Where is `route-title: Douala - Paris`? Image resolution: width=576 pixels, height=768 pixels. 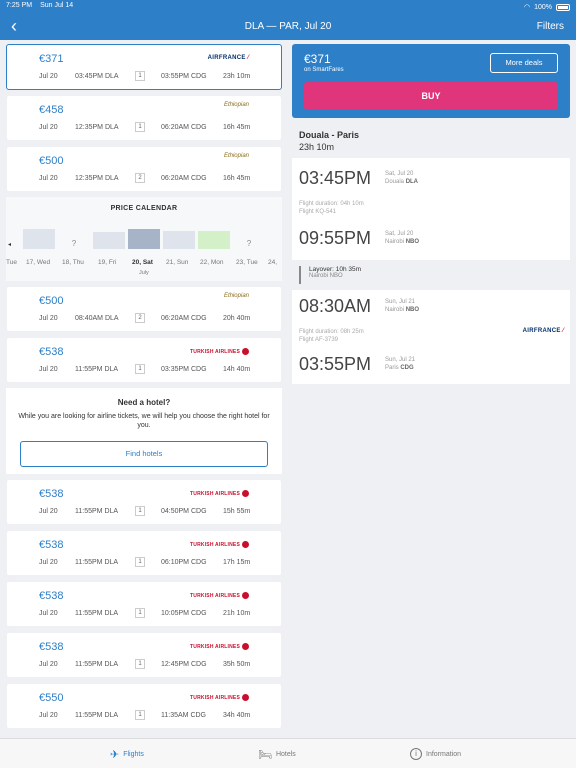
route-title: Douala - Paris is located at coordinates (329, 135).